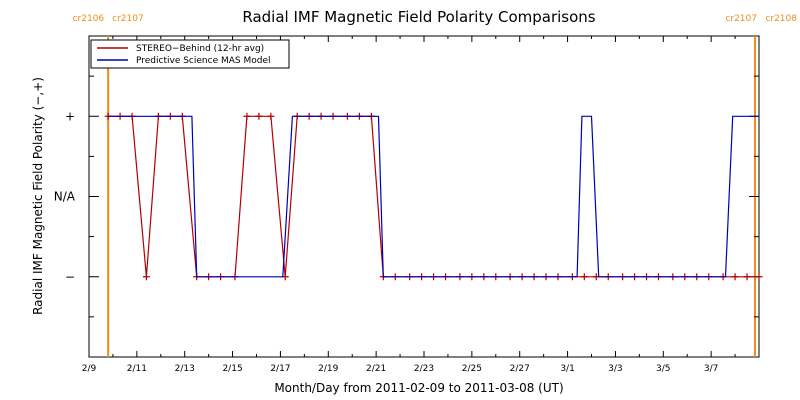  What do you see at coordinates (70, 116) in the screenshot?
I see `y-tick-label-0: +` at bounding box center [70, 116].